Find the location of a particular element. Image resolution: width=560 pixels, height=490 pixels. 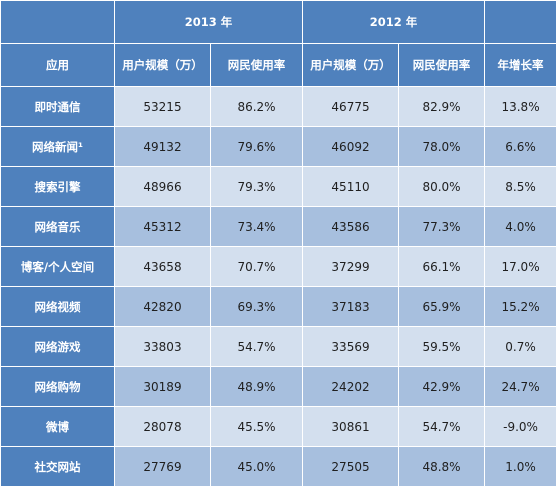

rate-2012-cell: 48.8% is located at coordinates (442, 466).